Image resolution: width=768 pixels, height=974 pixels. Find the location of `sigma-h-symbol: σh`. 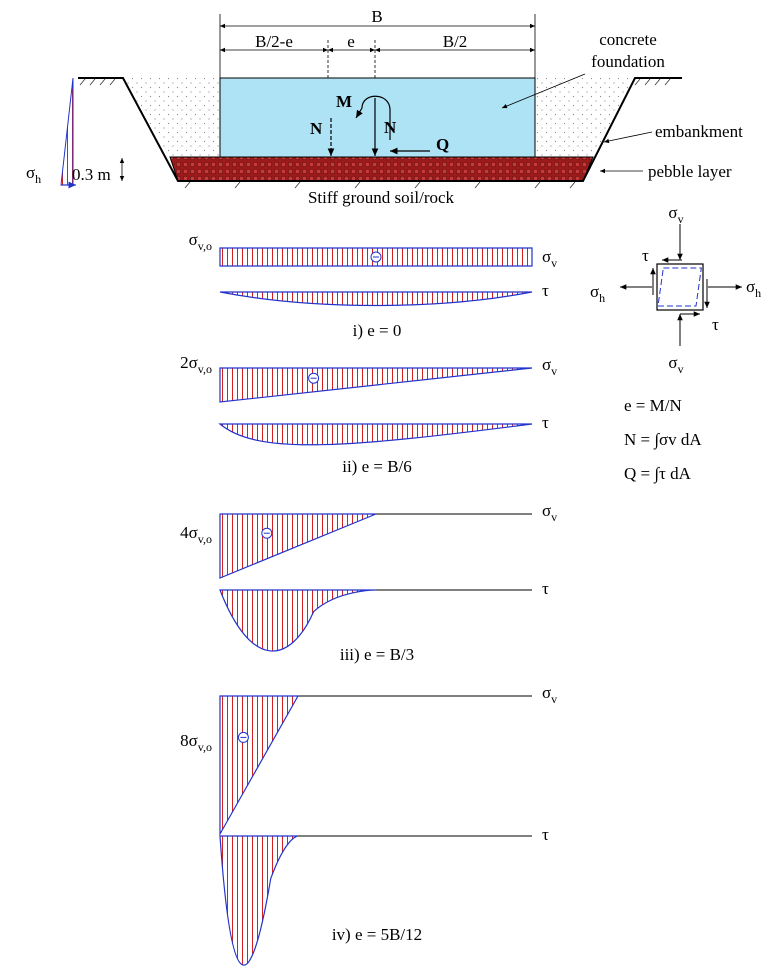

sigma-h-symbol: σh is located at coordinates (33, 174).